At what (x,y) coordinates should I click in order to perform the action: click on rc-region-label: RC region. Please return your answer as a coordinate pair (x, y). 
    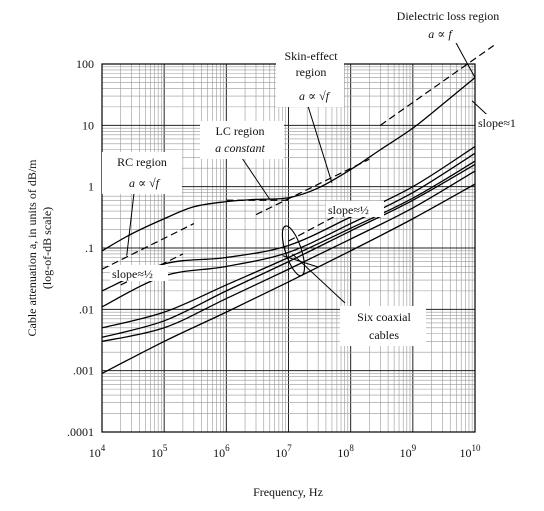
    Looking at the image, I should click on (142, 162).